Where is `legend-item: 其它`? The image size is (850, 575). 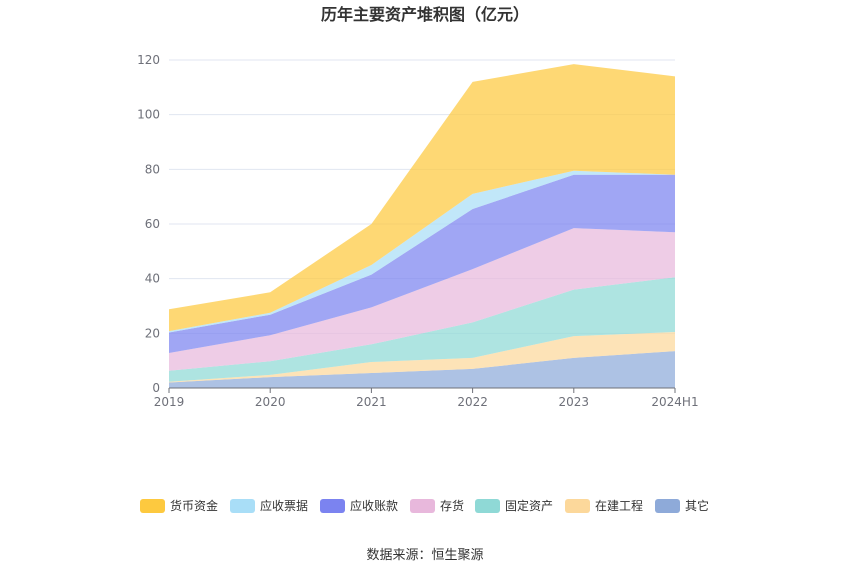 legend-item: 其它 is located at coordinates (682, 505).